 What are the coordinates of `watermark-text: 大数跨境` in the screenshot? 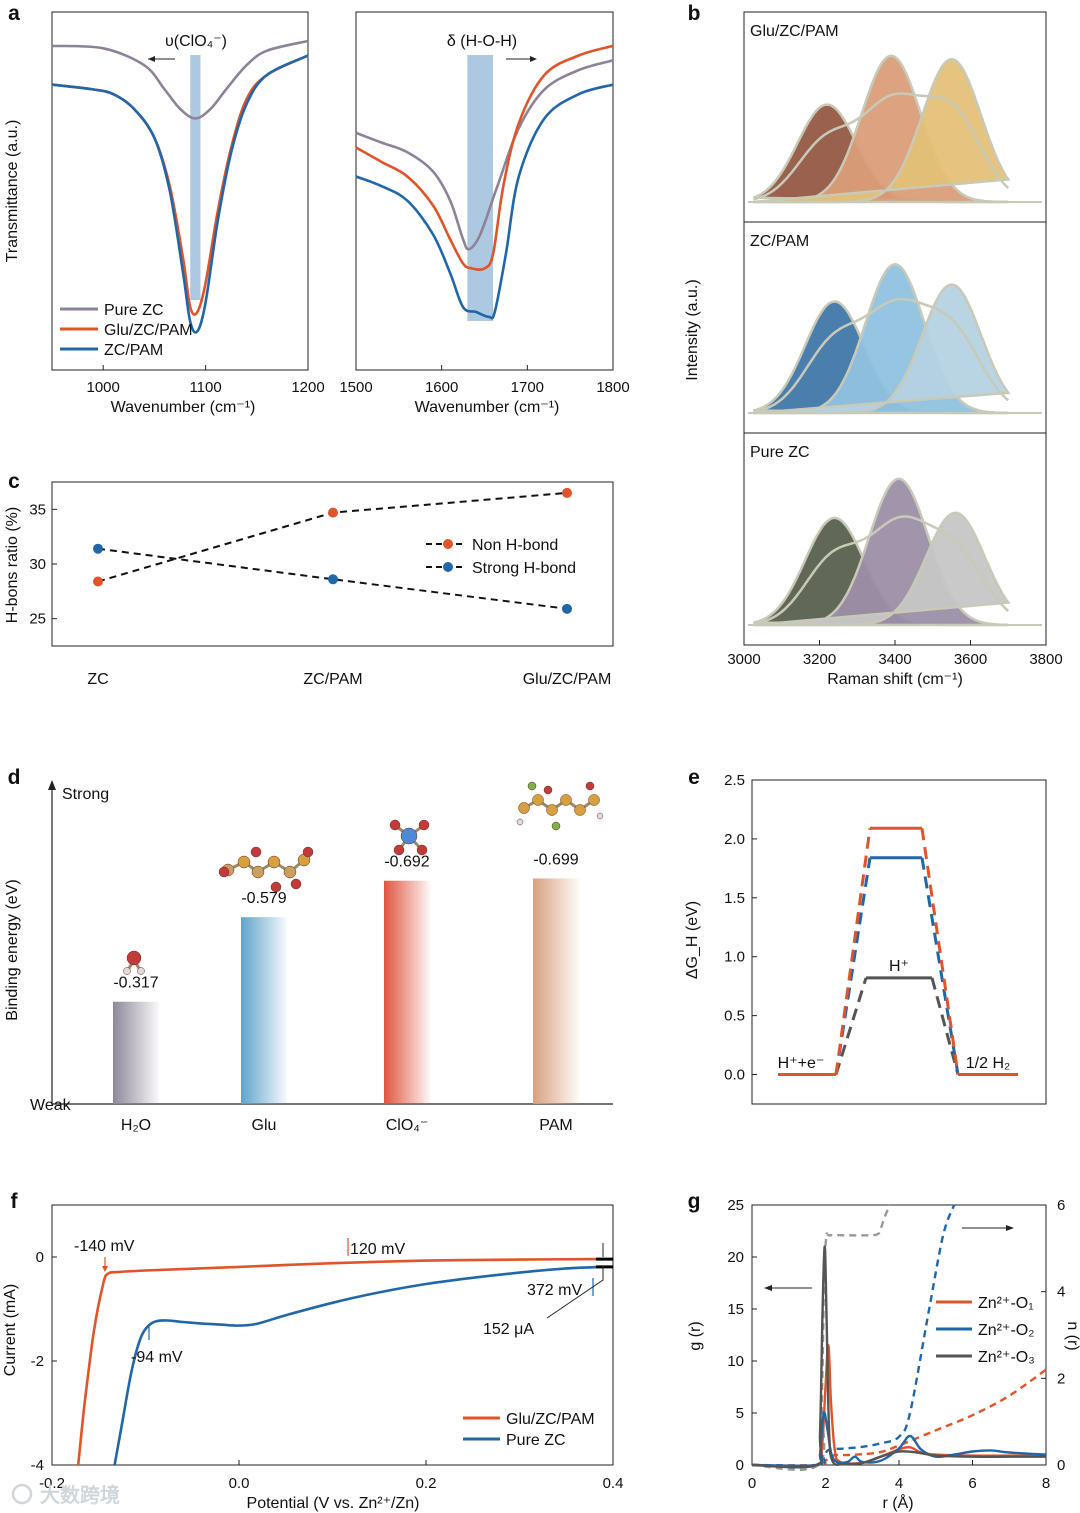 It's located at (80, 1495).